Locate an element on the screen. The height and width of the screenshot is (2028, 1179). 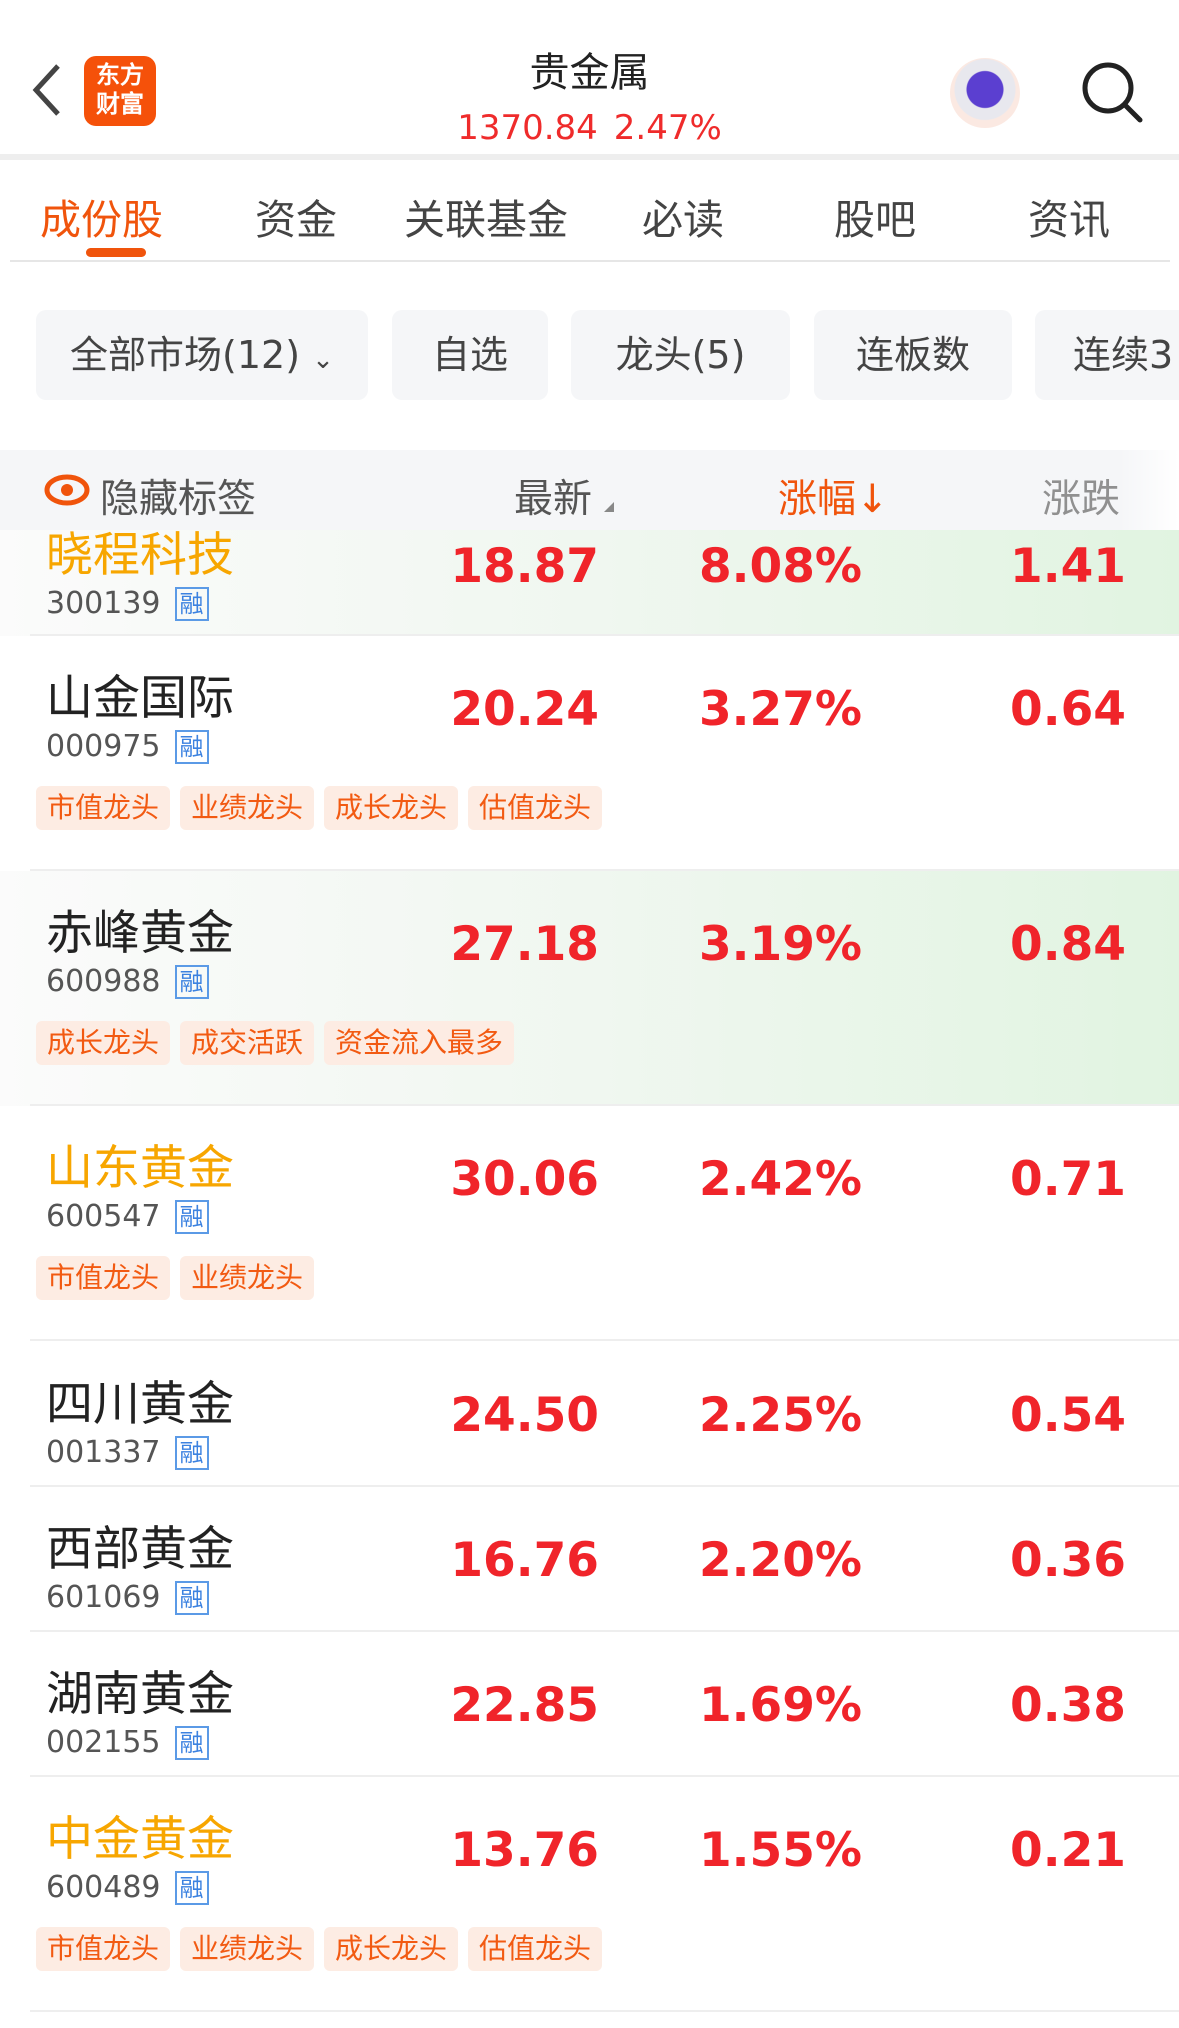
page-title: 贵金属 is located at coordinates (589, 73).